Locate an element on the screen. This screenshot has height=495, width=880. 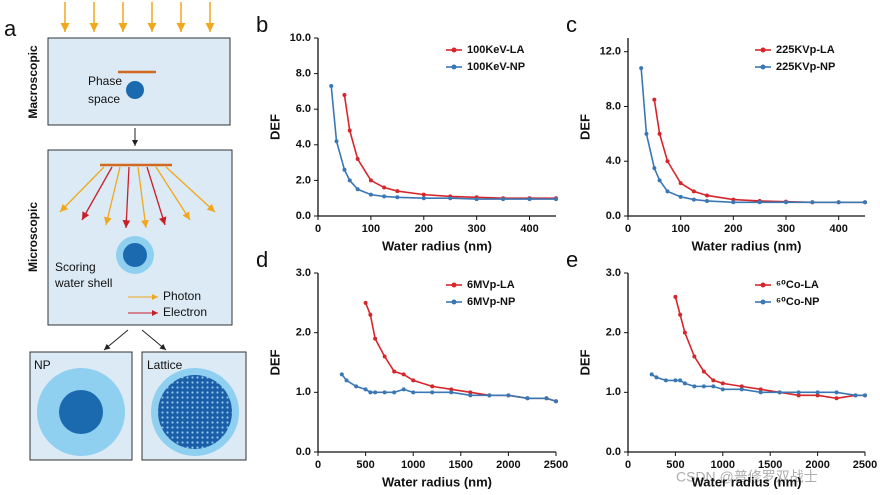
lattice-text: Lattice is located at coordinates (165, 365).